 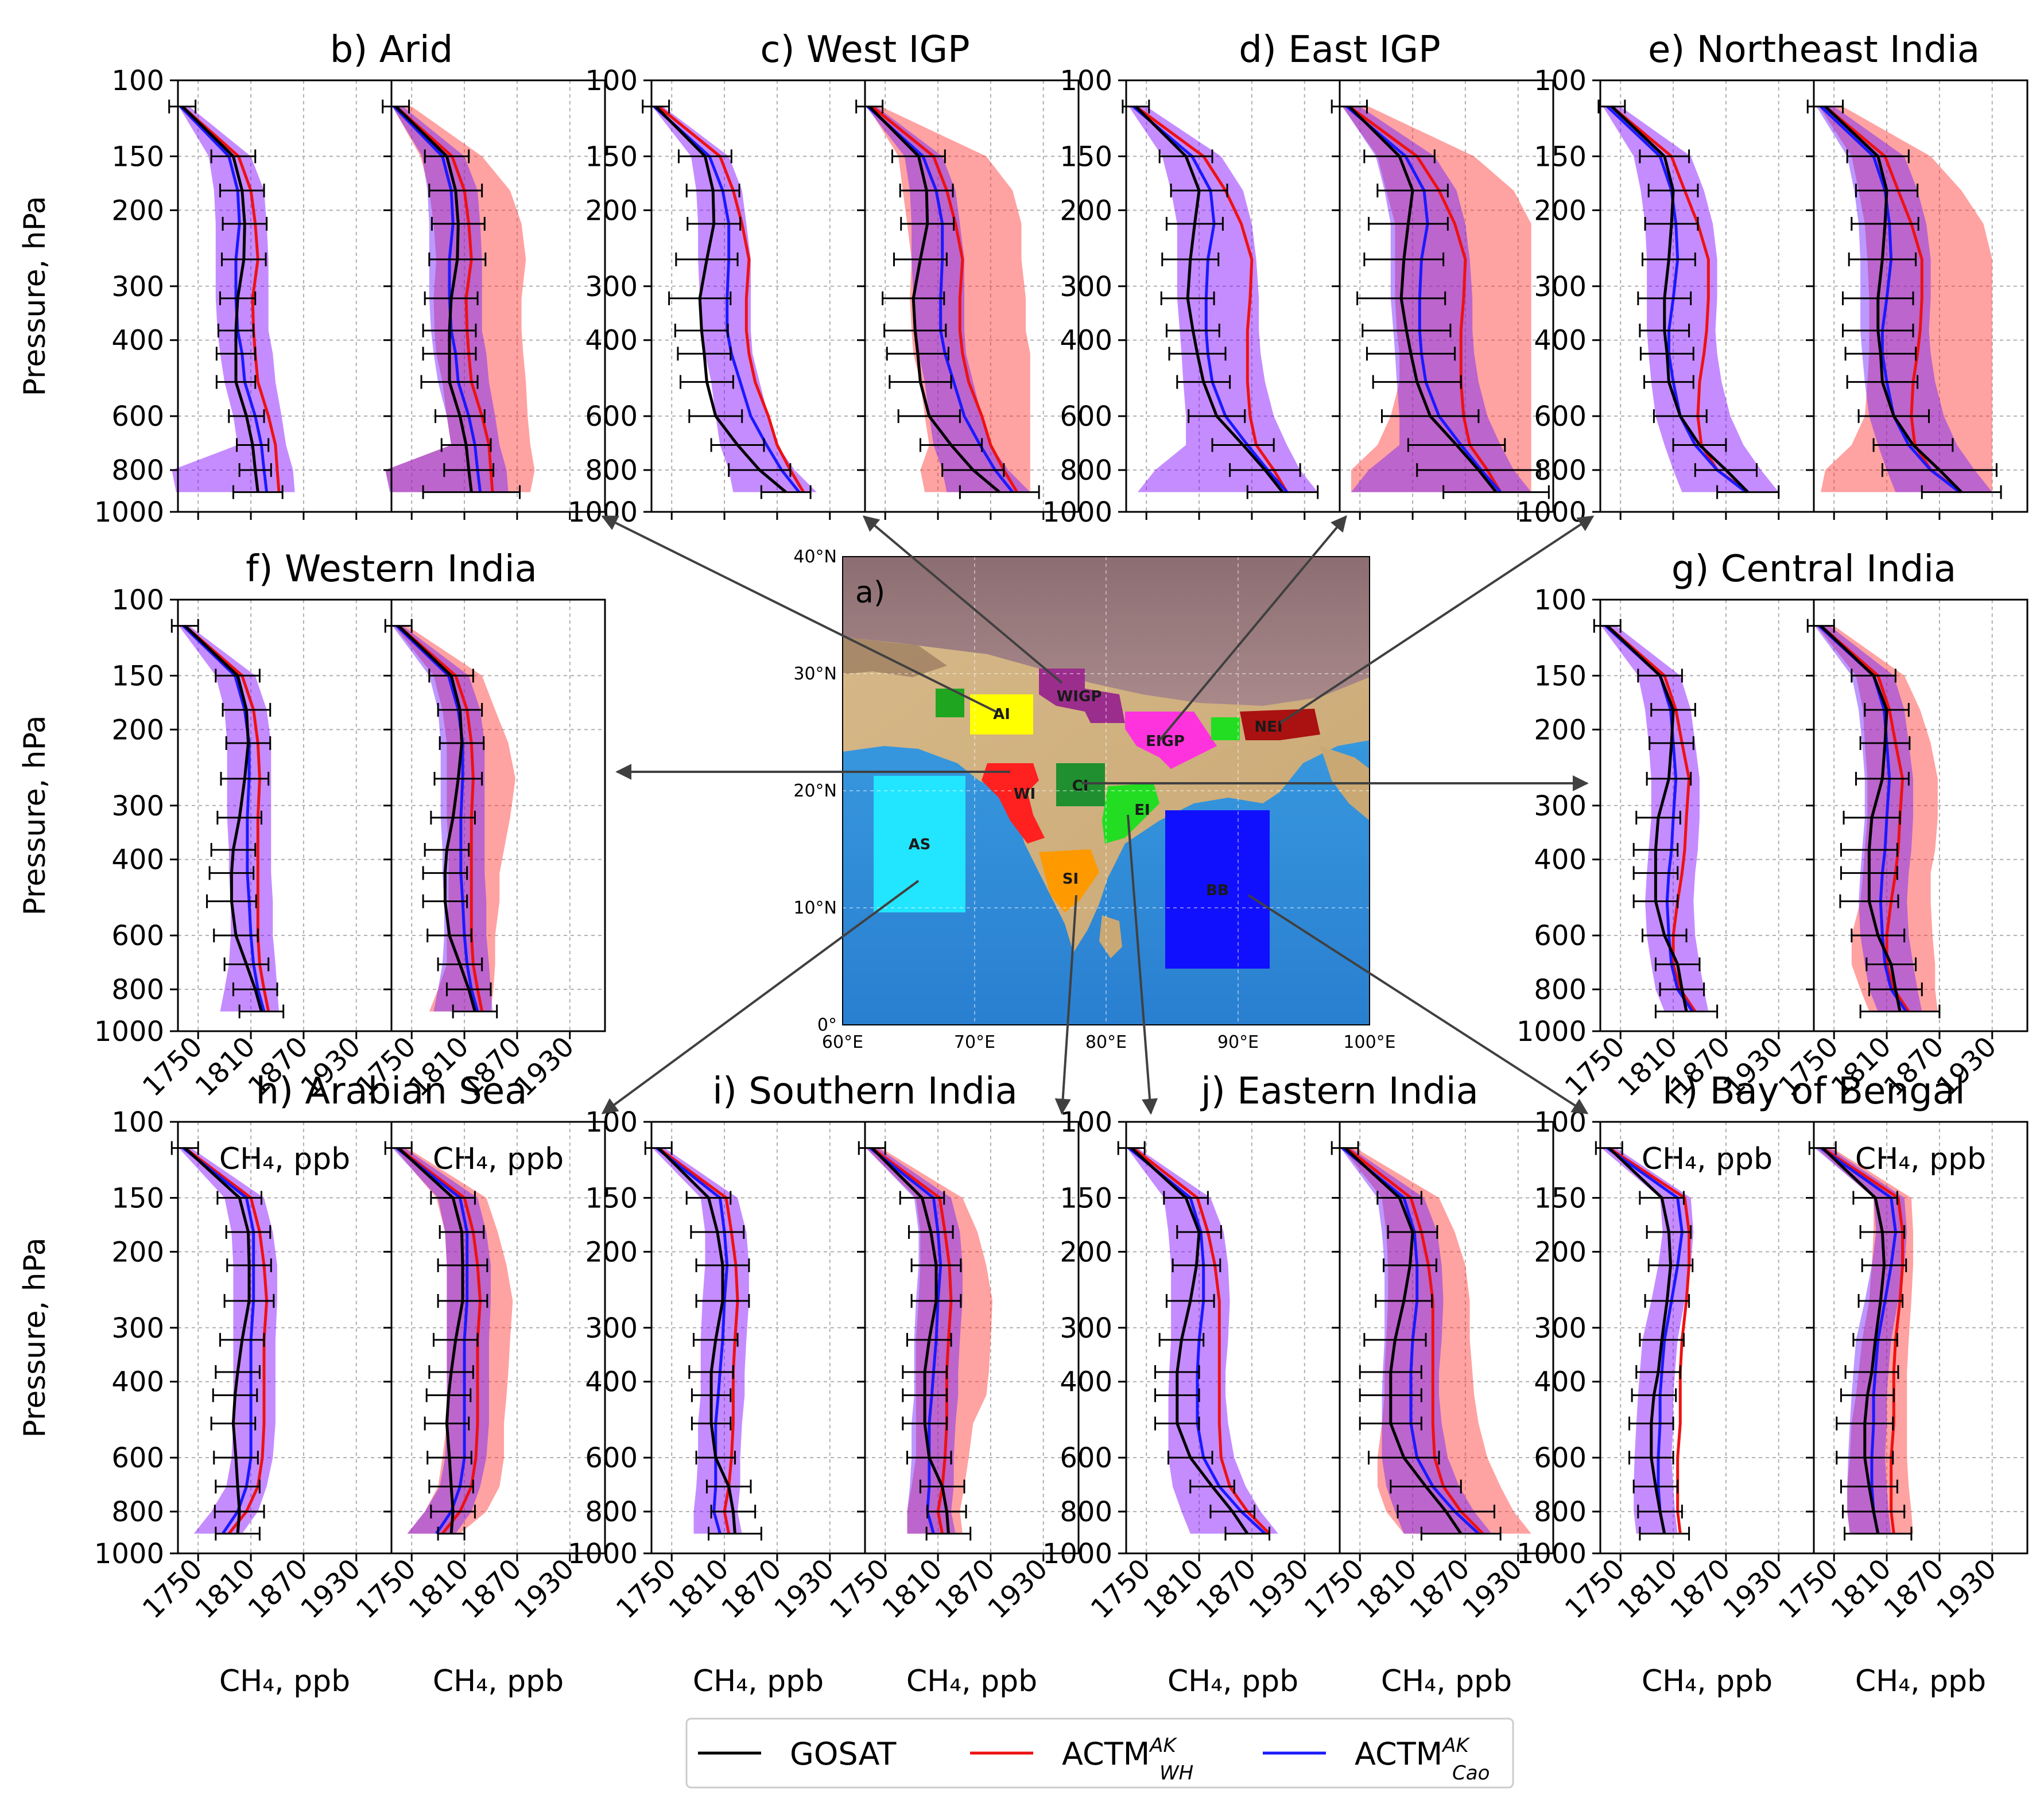 I want to click on map-lon-tick-3: 90°E, so click(x=1238, y=1042).